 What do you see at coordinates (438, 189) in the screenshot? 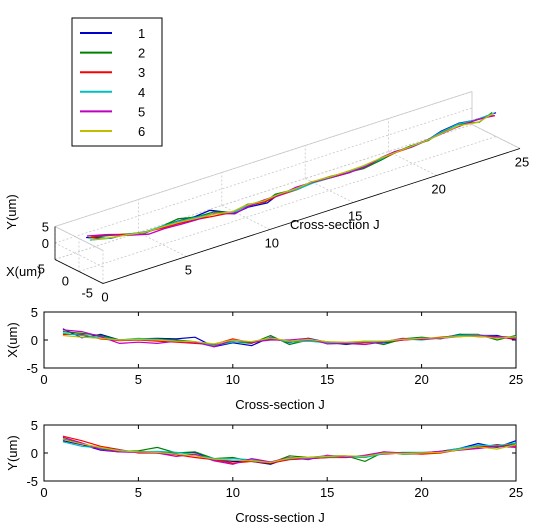
I see `j-tick-label-3d: 20` at bounding box center [438, 189].